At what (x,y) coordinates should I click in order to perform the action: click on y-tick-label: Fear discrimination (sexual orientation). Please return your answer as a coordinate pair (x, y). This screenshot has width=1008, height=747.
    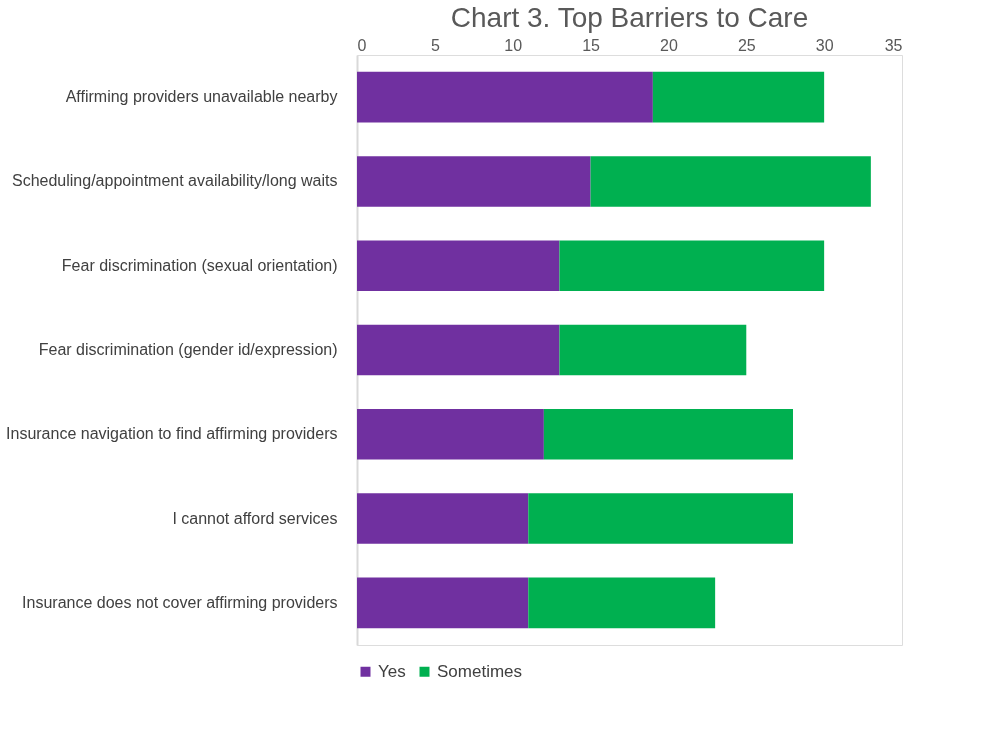
    Looking at the image, I should click on (199, 265).